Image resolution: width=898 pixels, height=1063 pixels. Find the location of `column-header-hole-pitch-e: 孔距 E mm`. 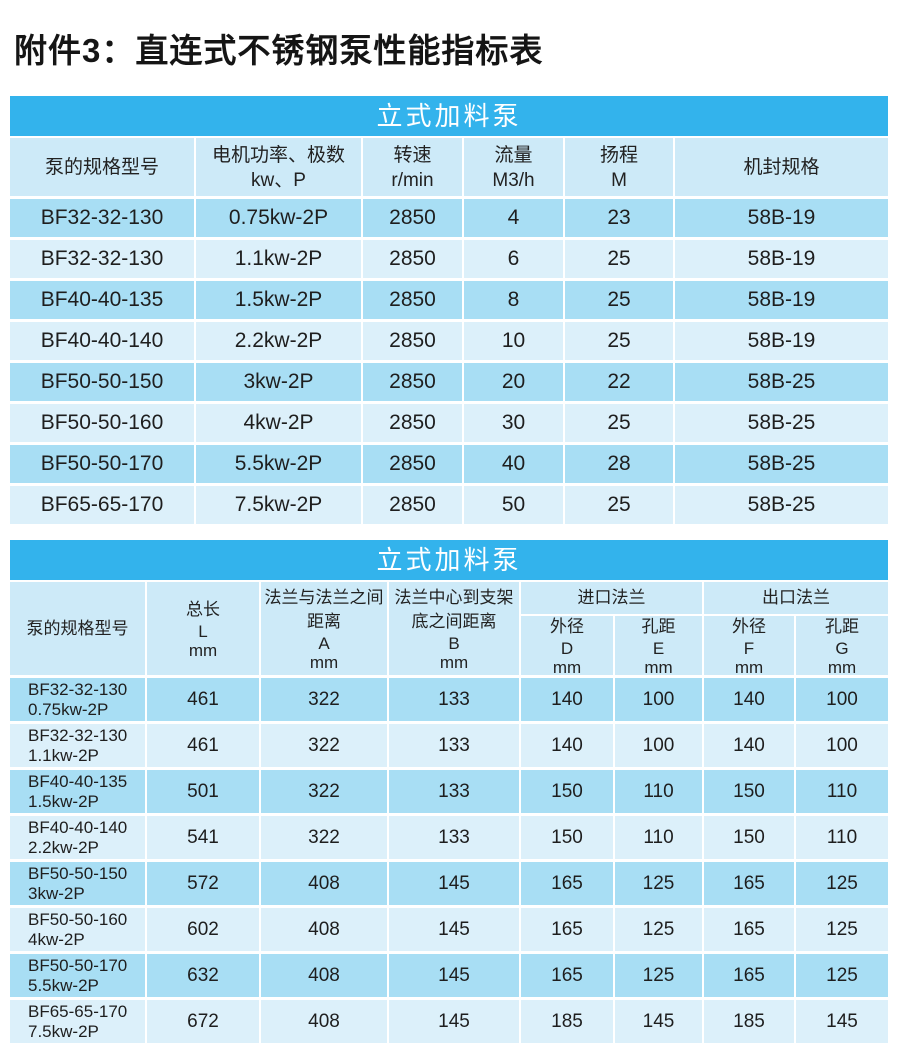

column-header-hole-pitch-e: 孔距 E mm is located at coordinates (658, 646).